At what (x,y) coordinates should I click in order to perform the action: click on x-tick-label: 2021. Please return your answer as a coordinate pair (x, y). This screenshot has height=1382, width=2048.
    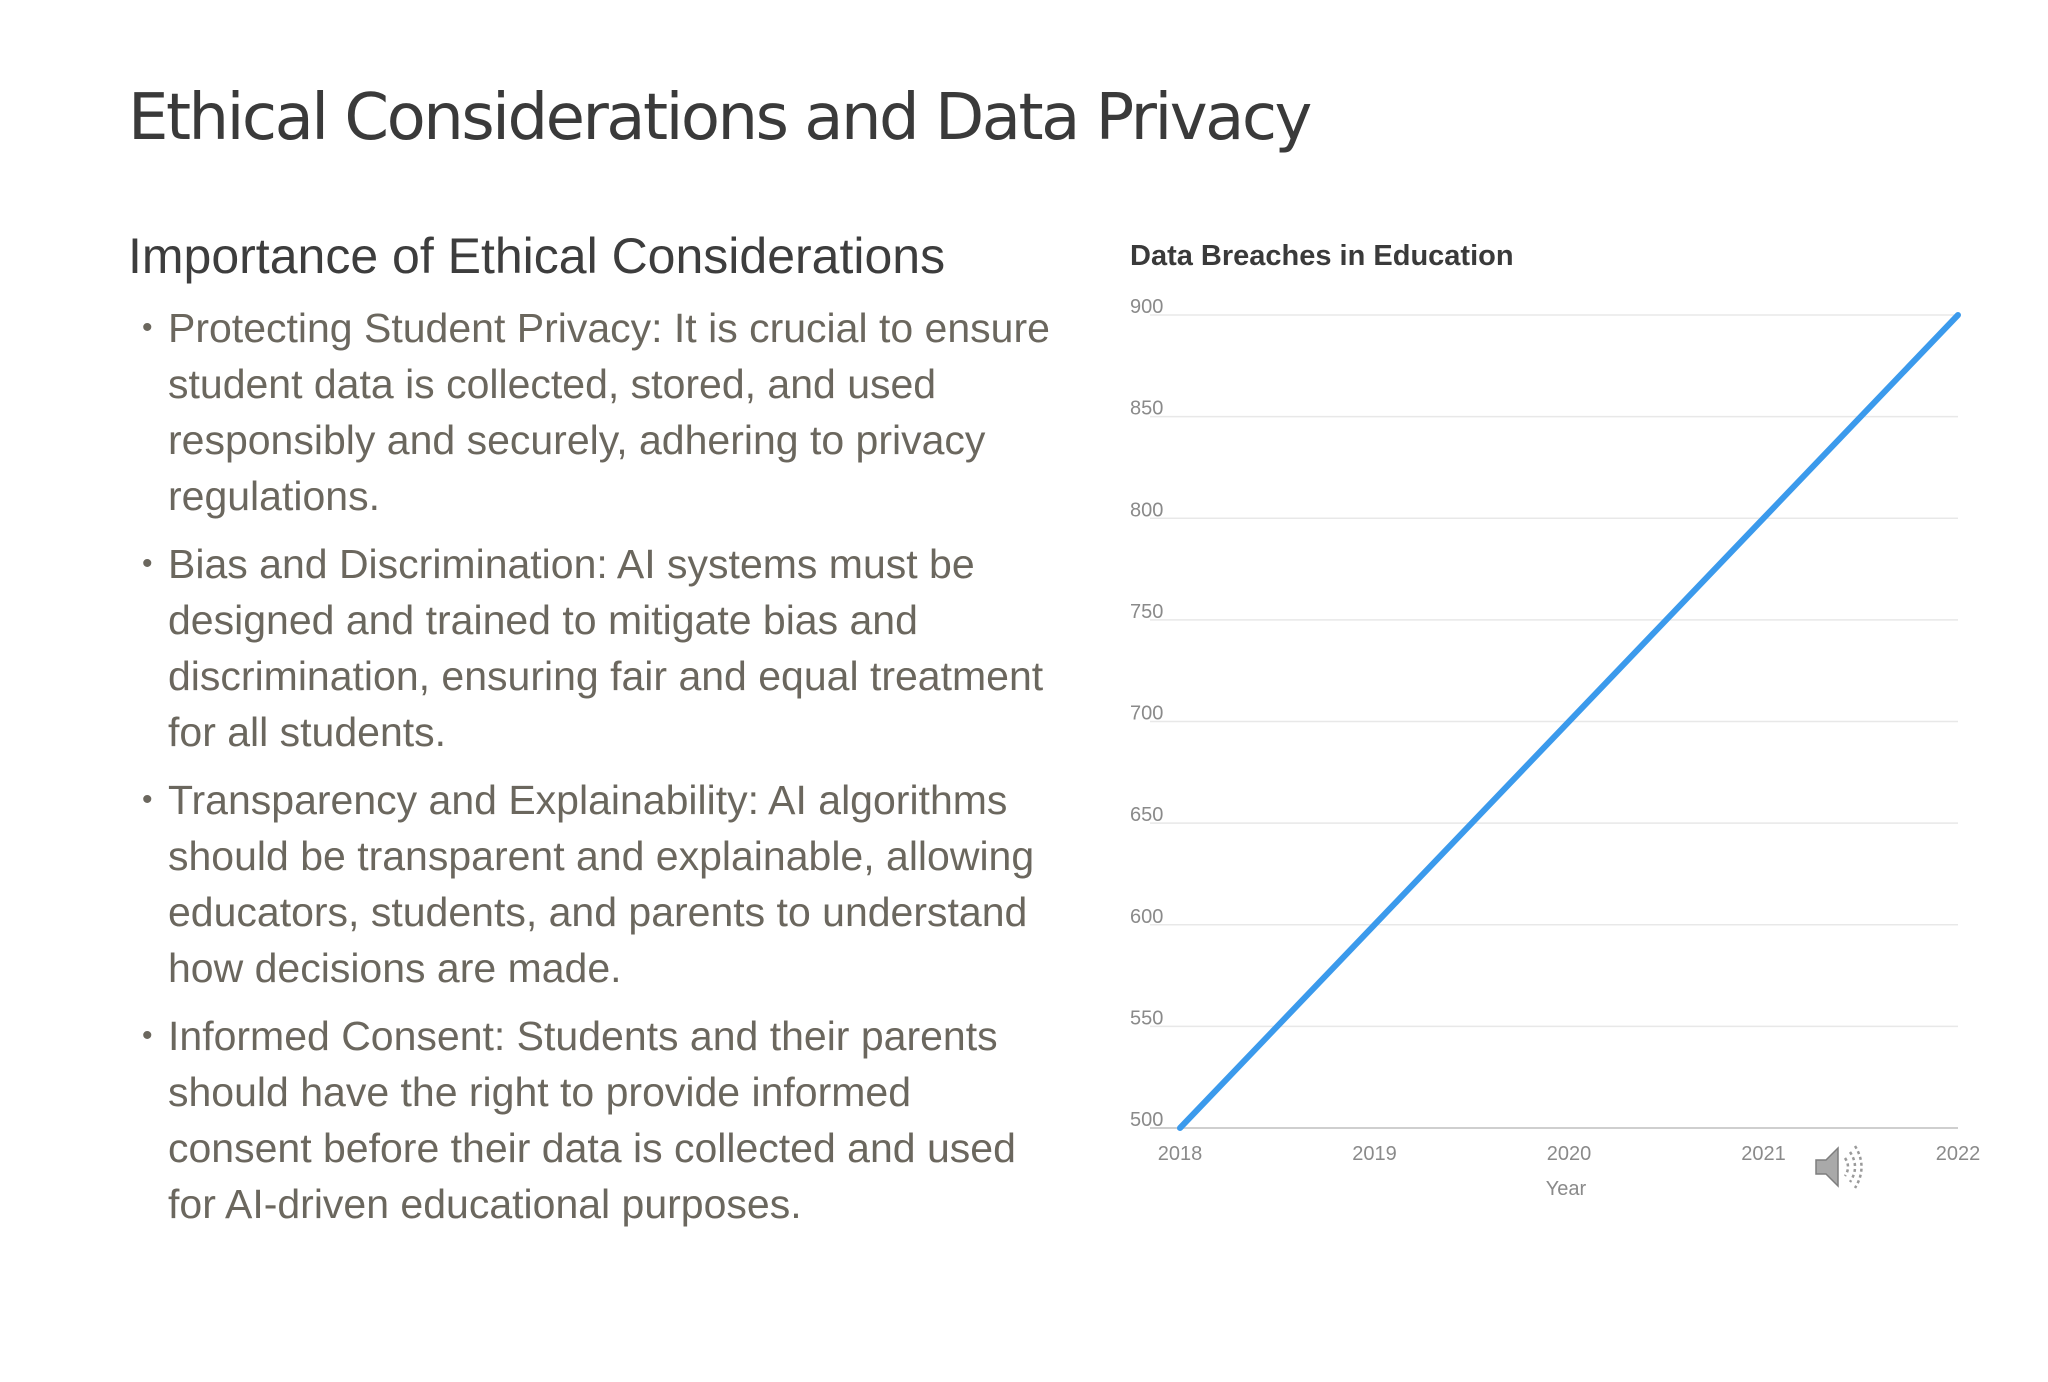
    Looking at the image, I should click on (1763, 1154).